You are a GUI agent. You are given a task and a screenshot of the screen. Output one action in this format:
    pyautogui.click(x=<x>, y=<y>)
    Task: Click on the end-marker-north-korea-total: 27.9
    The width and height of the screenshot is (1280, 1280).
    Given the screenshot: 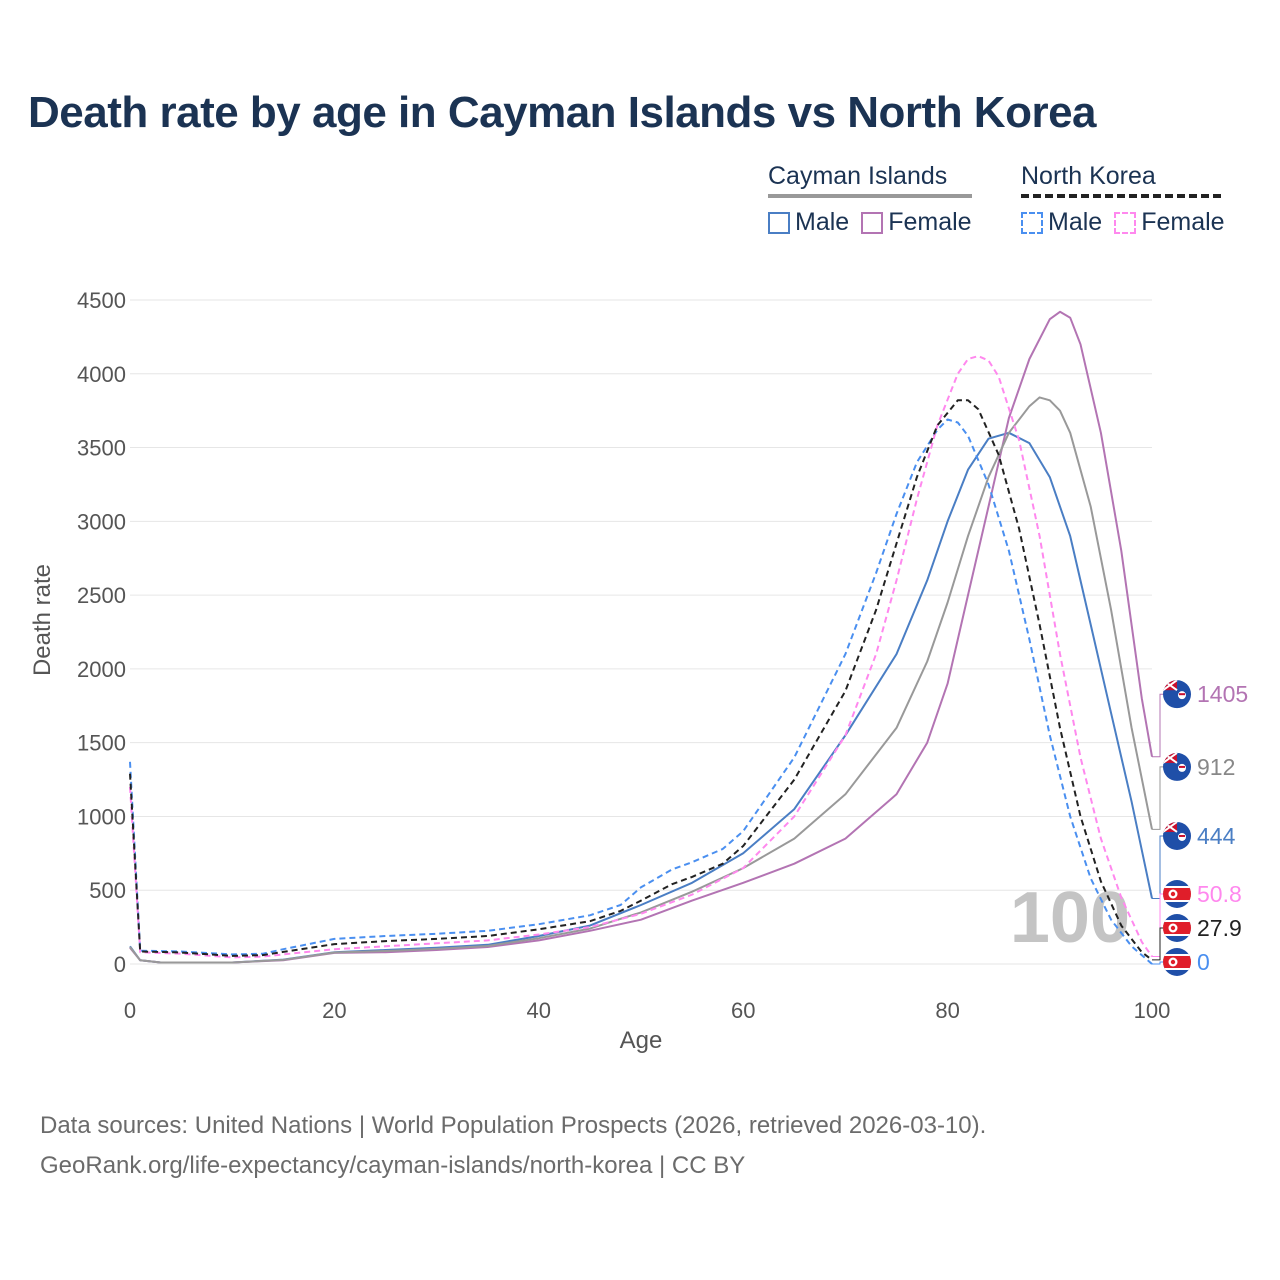 What is the action you would take?
    pyautogui.click(x=1197, y=937)
    